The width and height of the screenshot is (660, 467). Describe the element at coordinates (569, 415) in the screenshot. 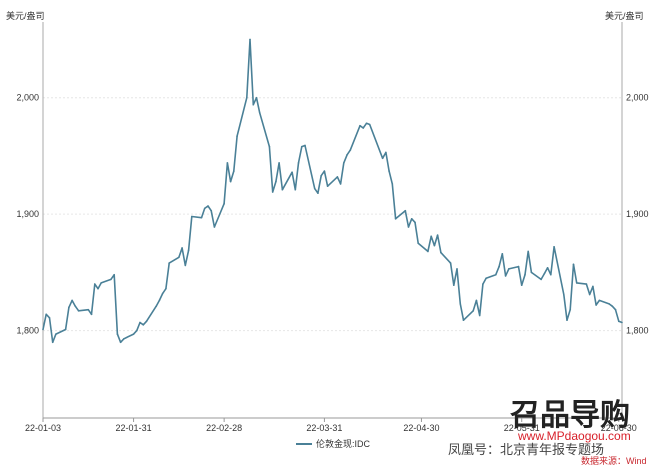

I see `watermark-brand: 召品导购` at that location.